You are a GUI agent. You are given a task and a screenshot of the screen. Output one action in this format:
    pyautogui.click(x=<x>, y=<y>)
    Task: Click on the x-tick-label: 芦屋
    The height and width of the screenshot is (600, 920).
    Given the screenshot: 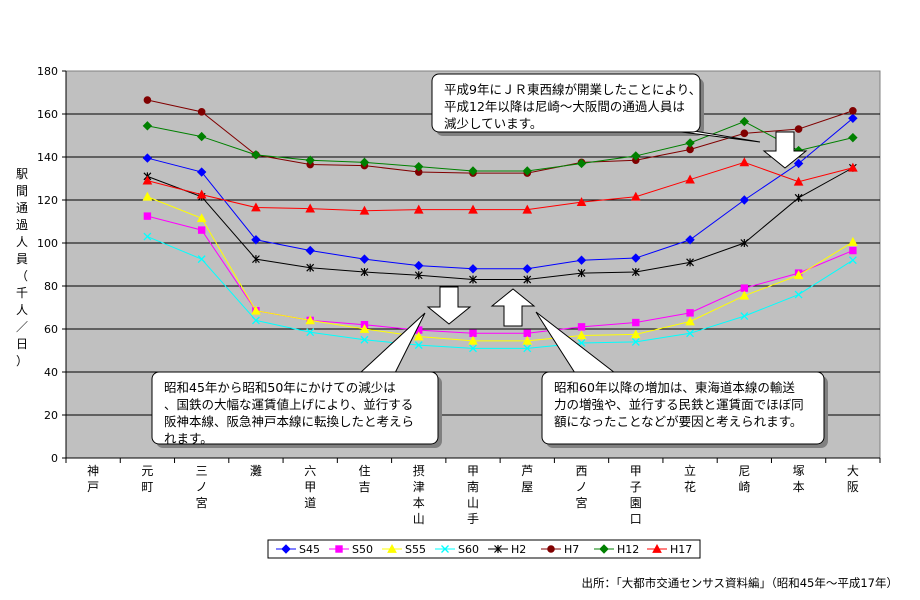 What is the action you would take?
    pyautogui.click(x=527, y=479)
    